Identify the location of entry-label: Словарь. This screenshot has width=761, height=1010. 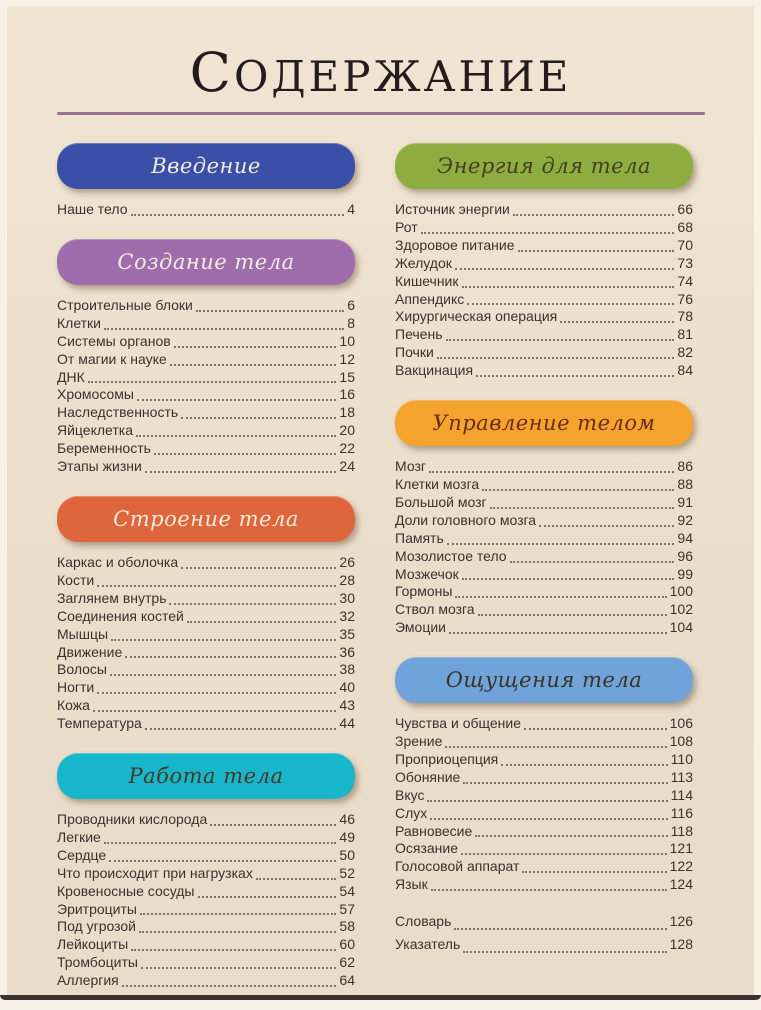
(423, 921).